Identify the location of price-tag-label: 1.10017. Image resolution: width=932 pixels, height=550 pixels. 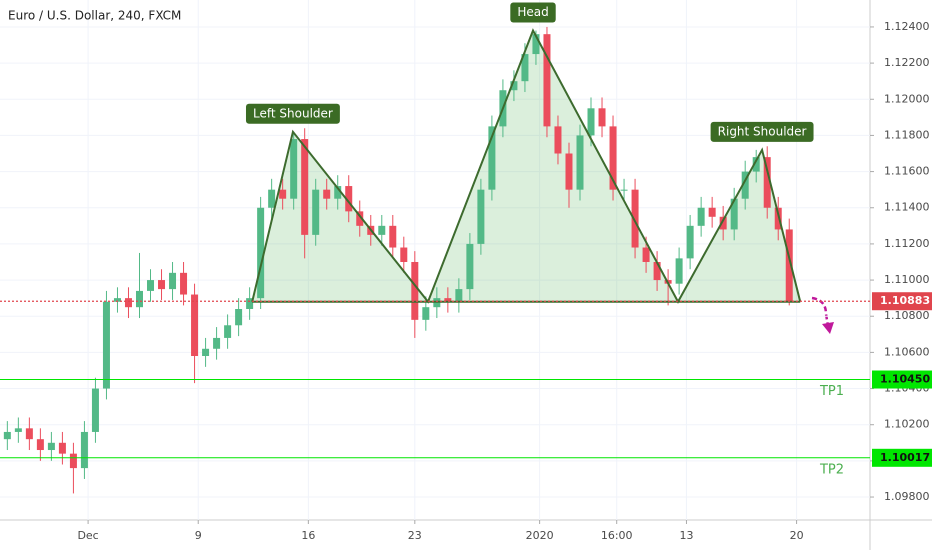
(905, 457).